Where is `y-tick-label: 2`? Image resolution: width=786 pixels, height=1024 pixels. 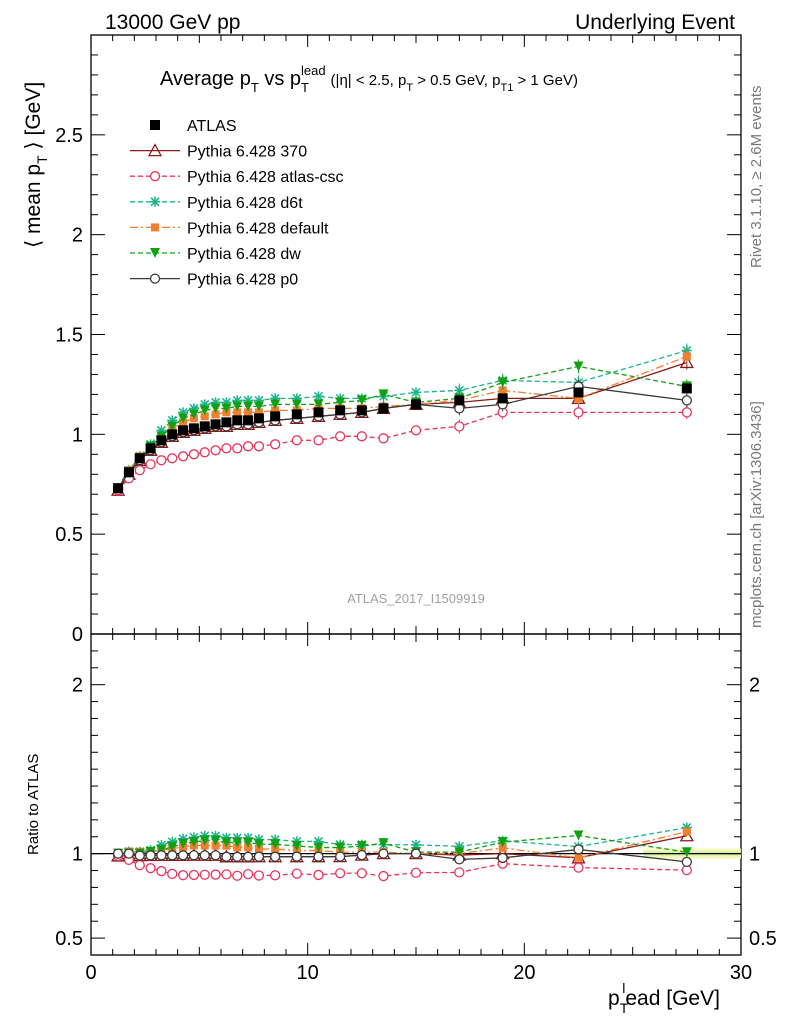
y-tick-label: 2 is located at coordinates (77, 236).